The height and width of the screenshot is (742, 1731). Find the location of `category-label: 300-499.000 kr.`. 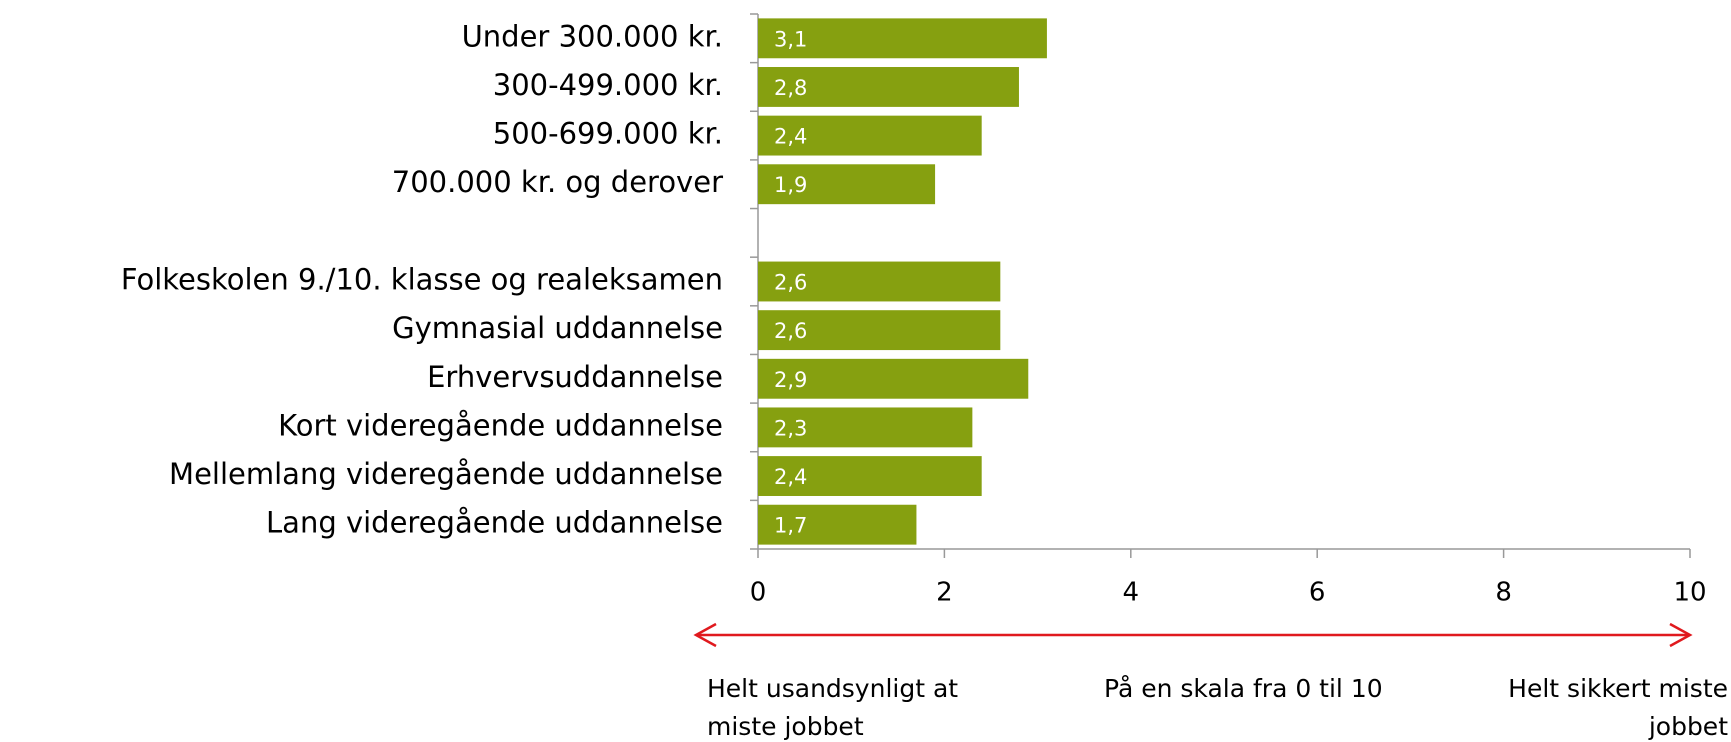

category-label: 300-499.000 kr. is located at coordinates (608, 85).